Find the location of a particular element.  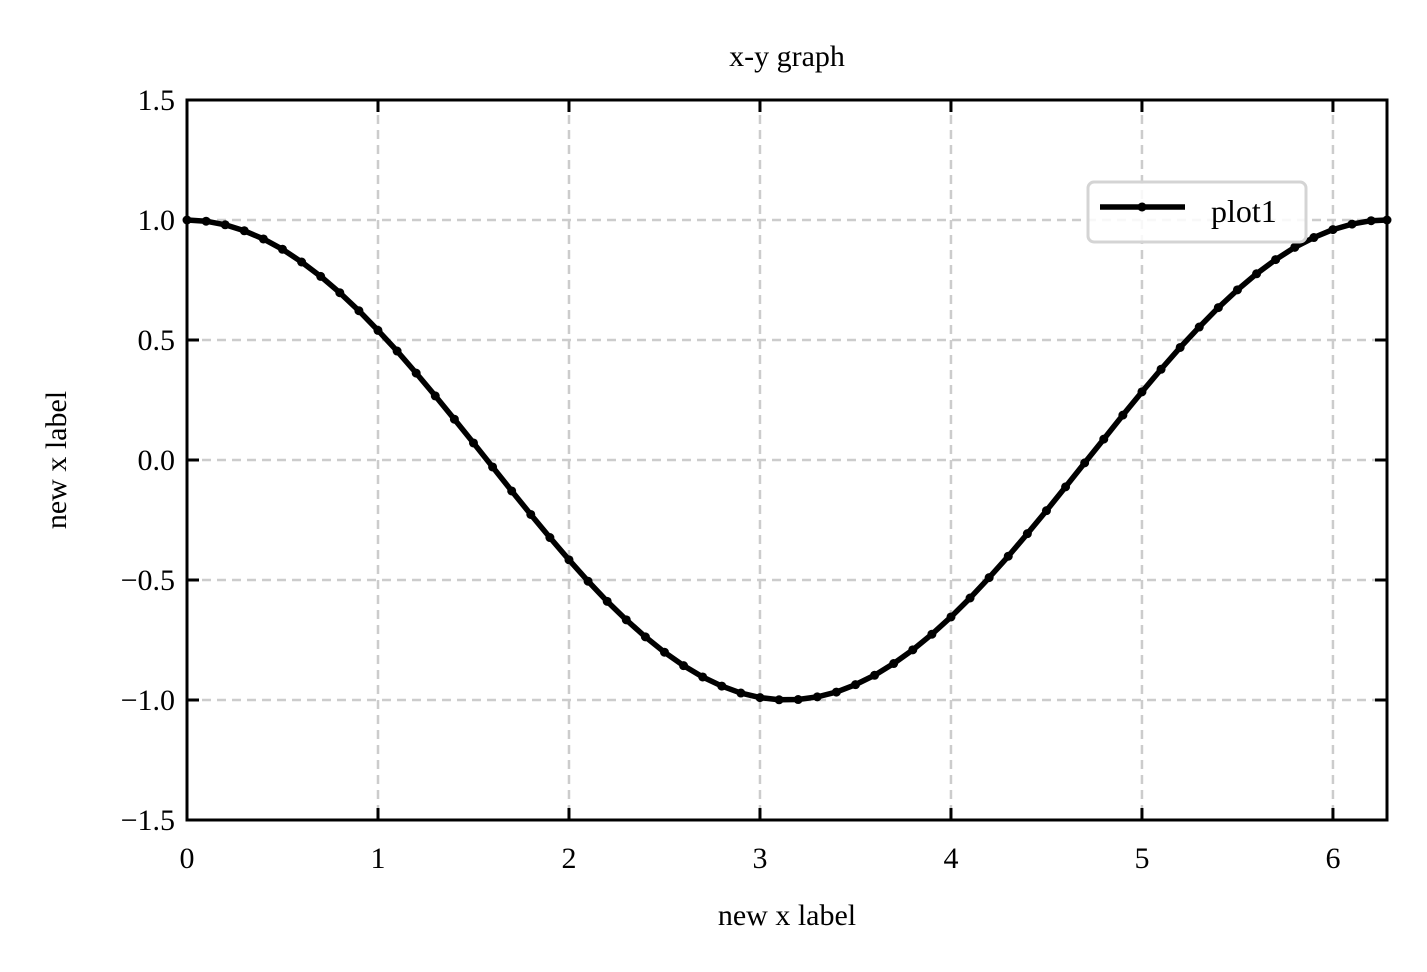

x-tick-label: 2 is located at coordinates (568, 858).